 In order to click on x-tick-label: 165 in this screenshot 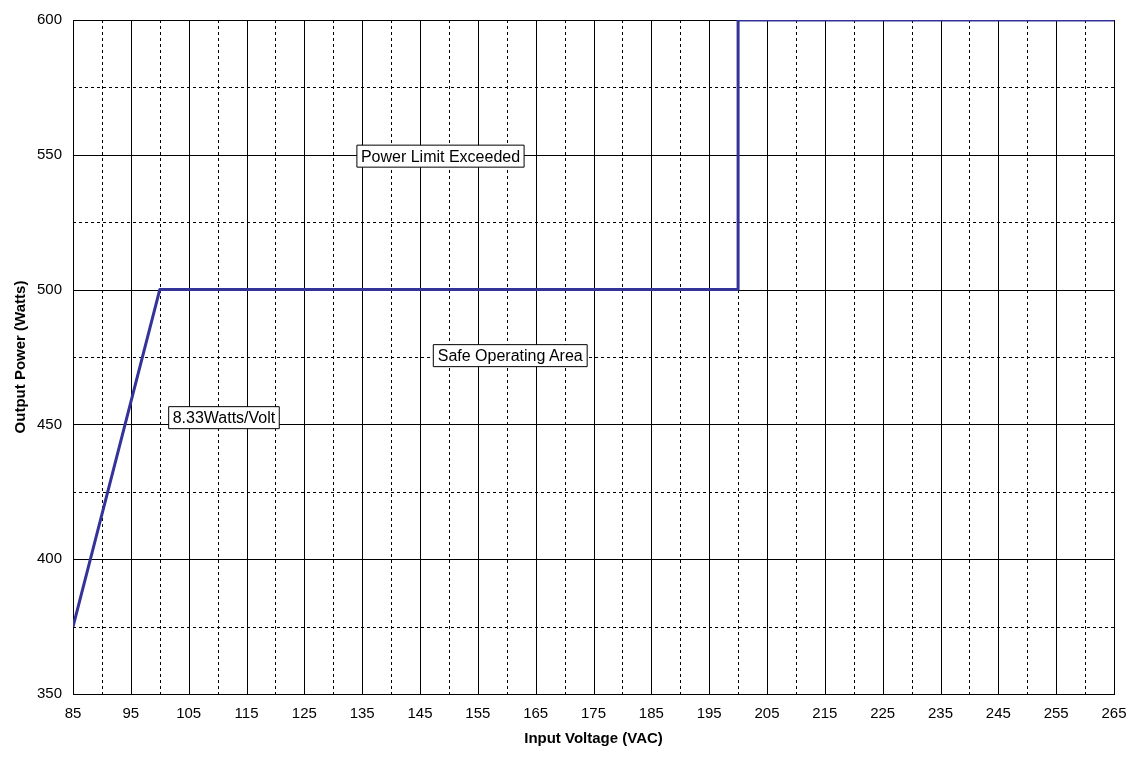, I will do `click(536, 713)`.